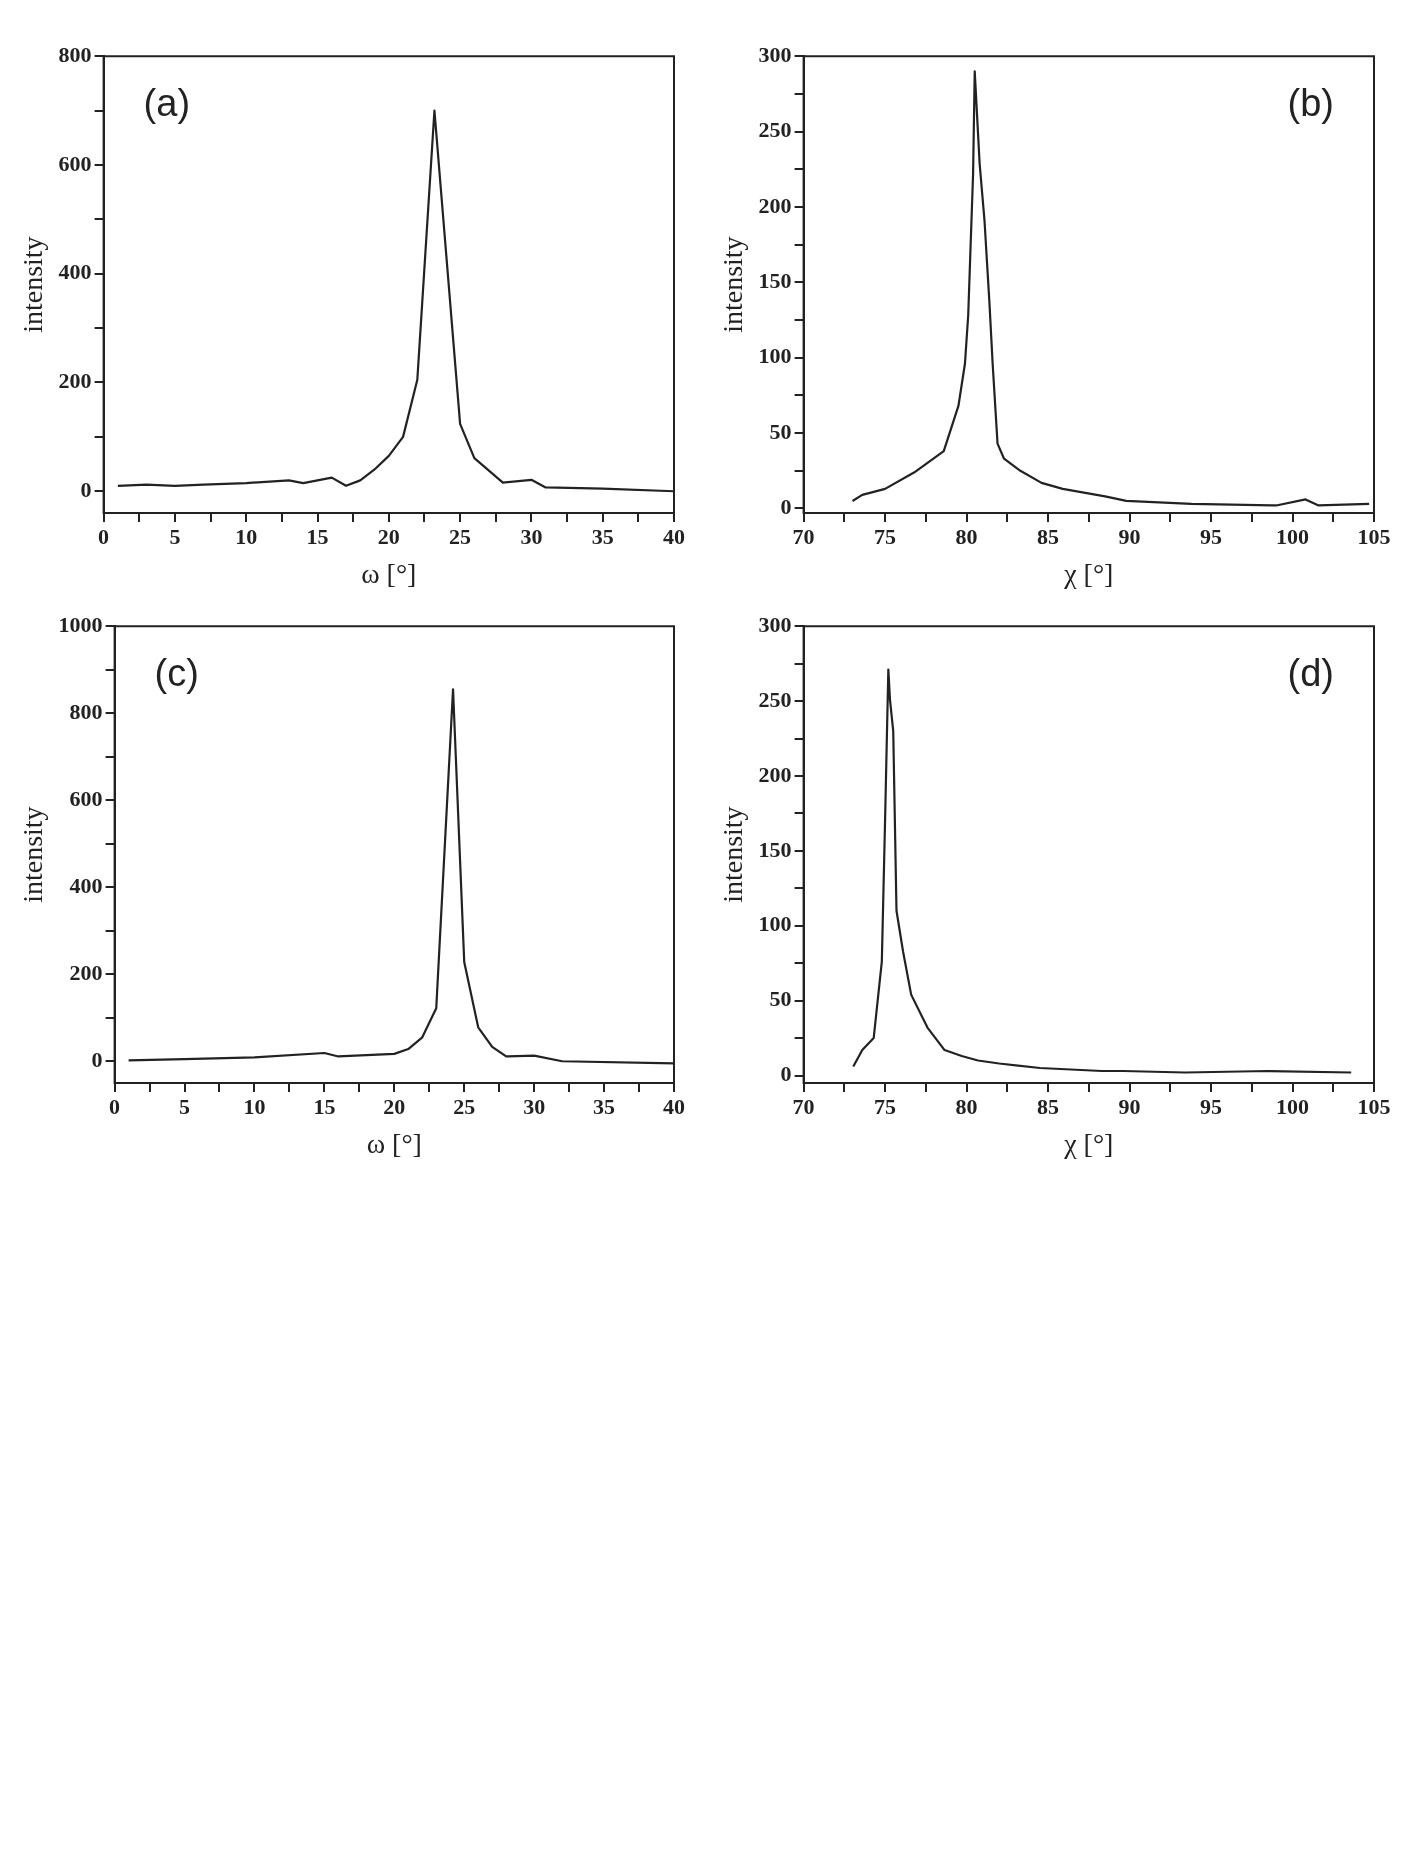 The width and height of the screenshot is (1407, 1858). I want to click on annotation: (c), so click(176, 672).